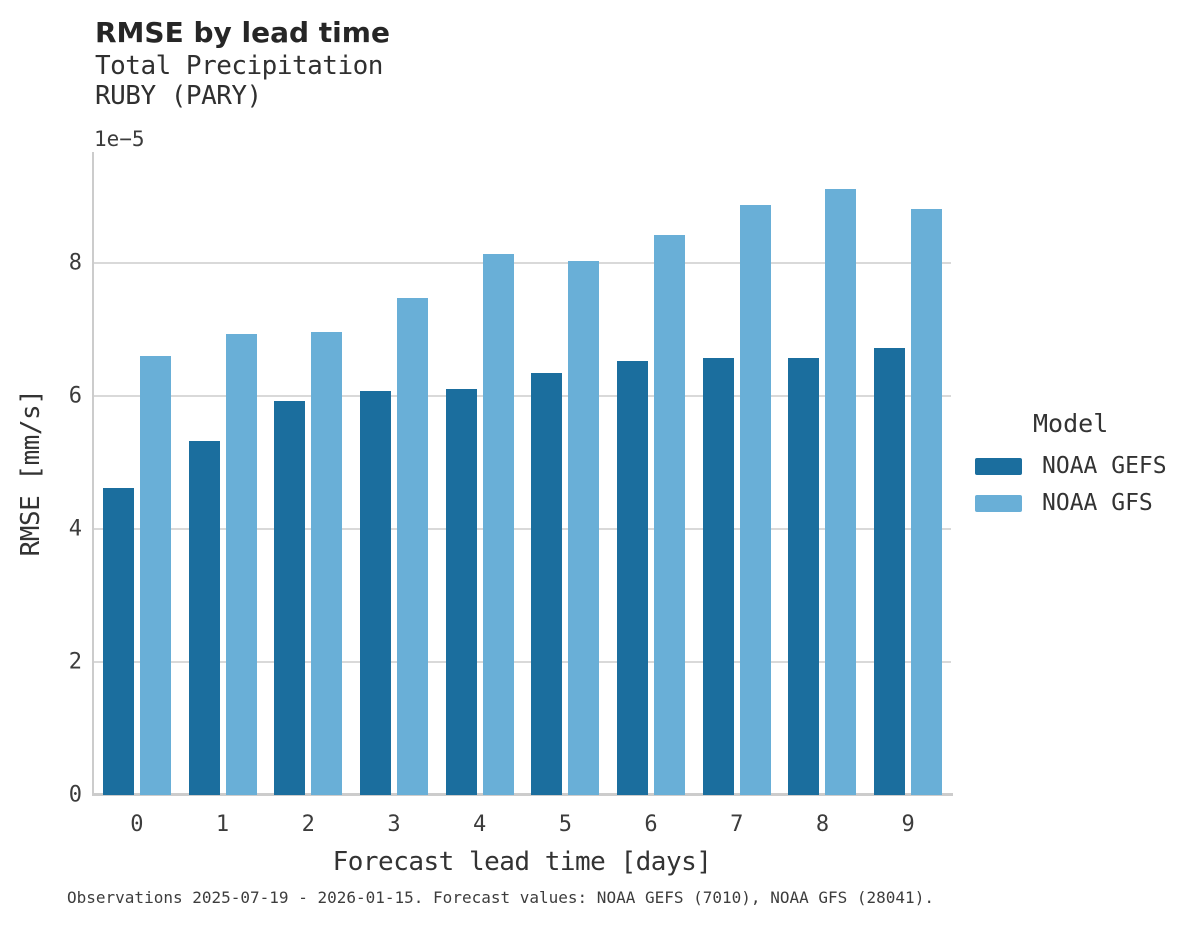  Describe the element at coordinates (56, 480) in the screenshot. I see `y-tick-labels: 0 2 4 6 8` at that location.